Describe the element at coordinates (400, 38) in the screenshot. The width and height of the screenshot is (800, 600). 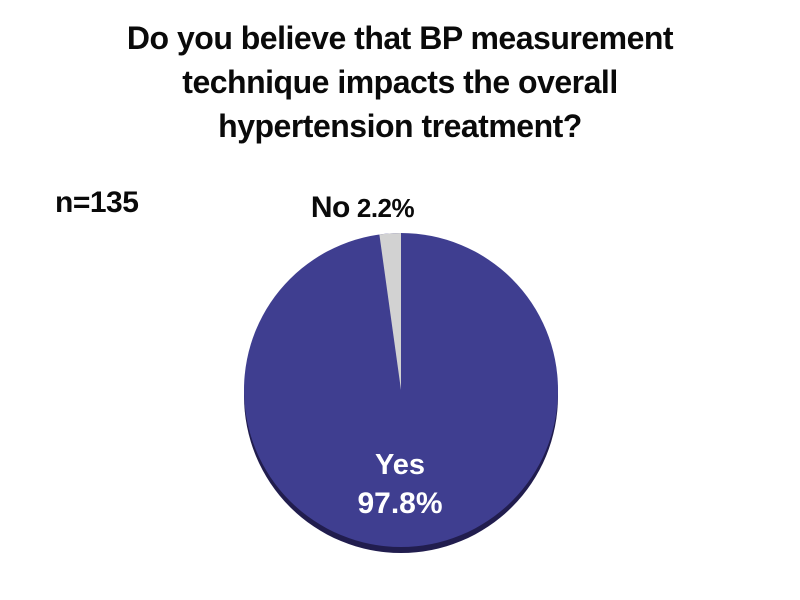
I see `title-line-1: Do you believe that BP measurement` at that location.